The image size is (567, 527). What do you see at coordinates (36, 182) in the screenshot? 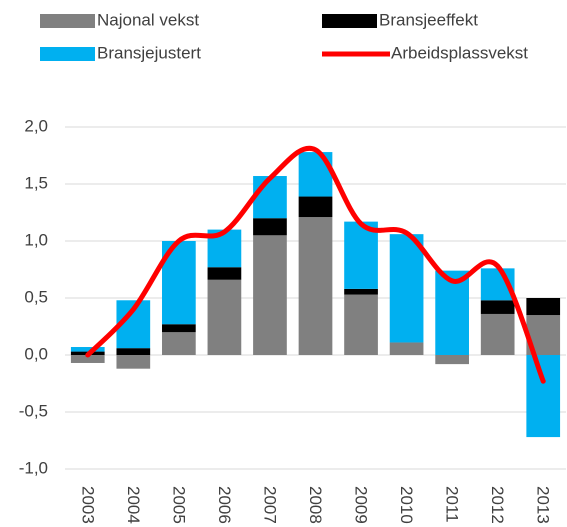
I see `y-tick-label: 1,5` at bounding box center [36, 182].